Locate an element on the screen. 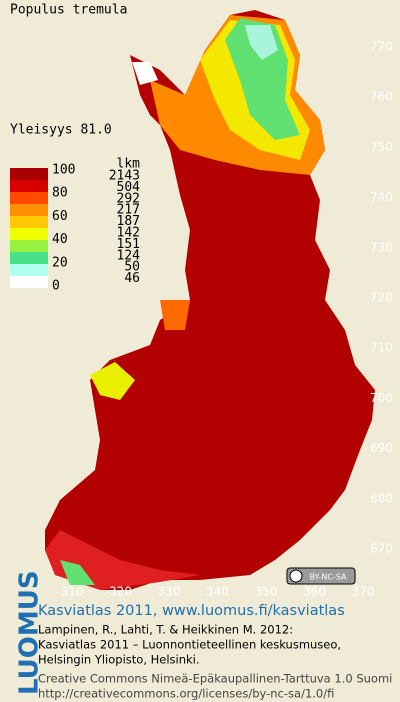 This screenshot has width=400, height=702. y-tick-label: 720 is located at coordinates (381, 298).